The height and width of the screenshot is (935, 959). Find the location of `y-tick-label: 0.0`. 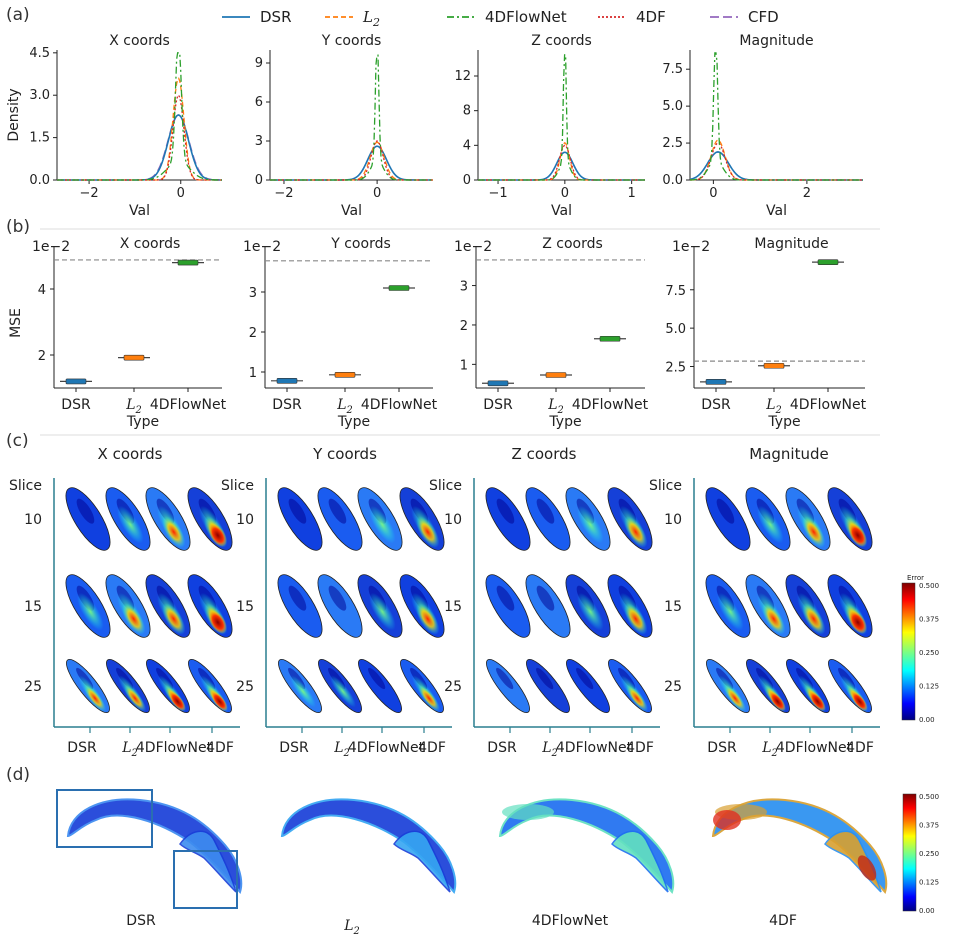

y-tick-label: 0.0 is located at coordinates (39, 180).